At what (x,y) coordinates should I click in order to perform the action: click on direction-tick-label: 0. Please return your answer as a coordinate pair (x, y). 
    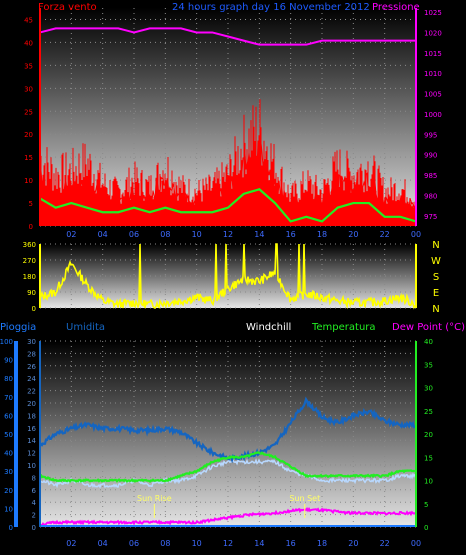
    Looking at the image, I should click on (34, 309).